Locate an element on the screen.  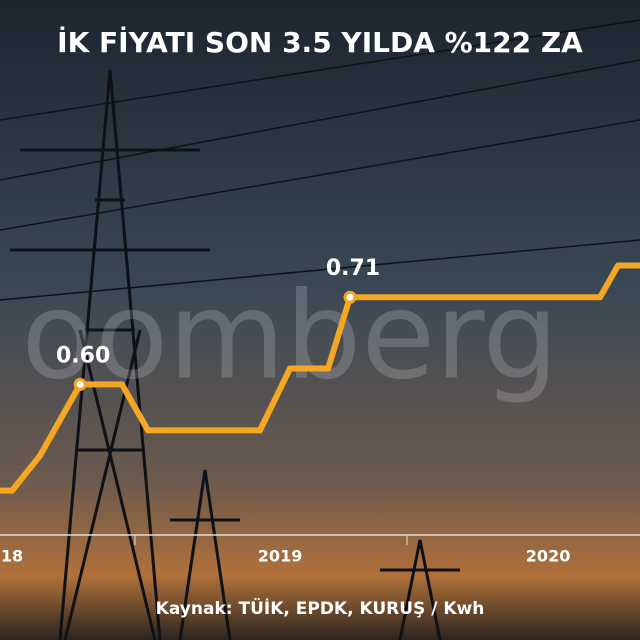
source-note: Kaynak: TÜİK, EPDK, KURUŞ / Kwh is located at coordinates (320, 608).